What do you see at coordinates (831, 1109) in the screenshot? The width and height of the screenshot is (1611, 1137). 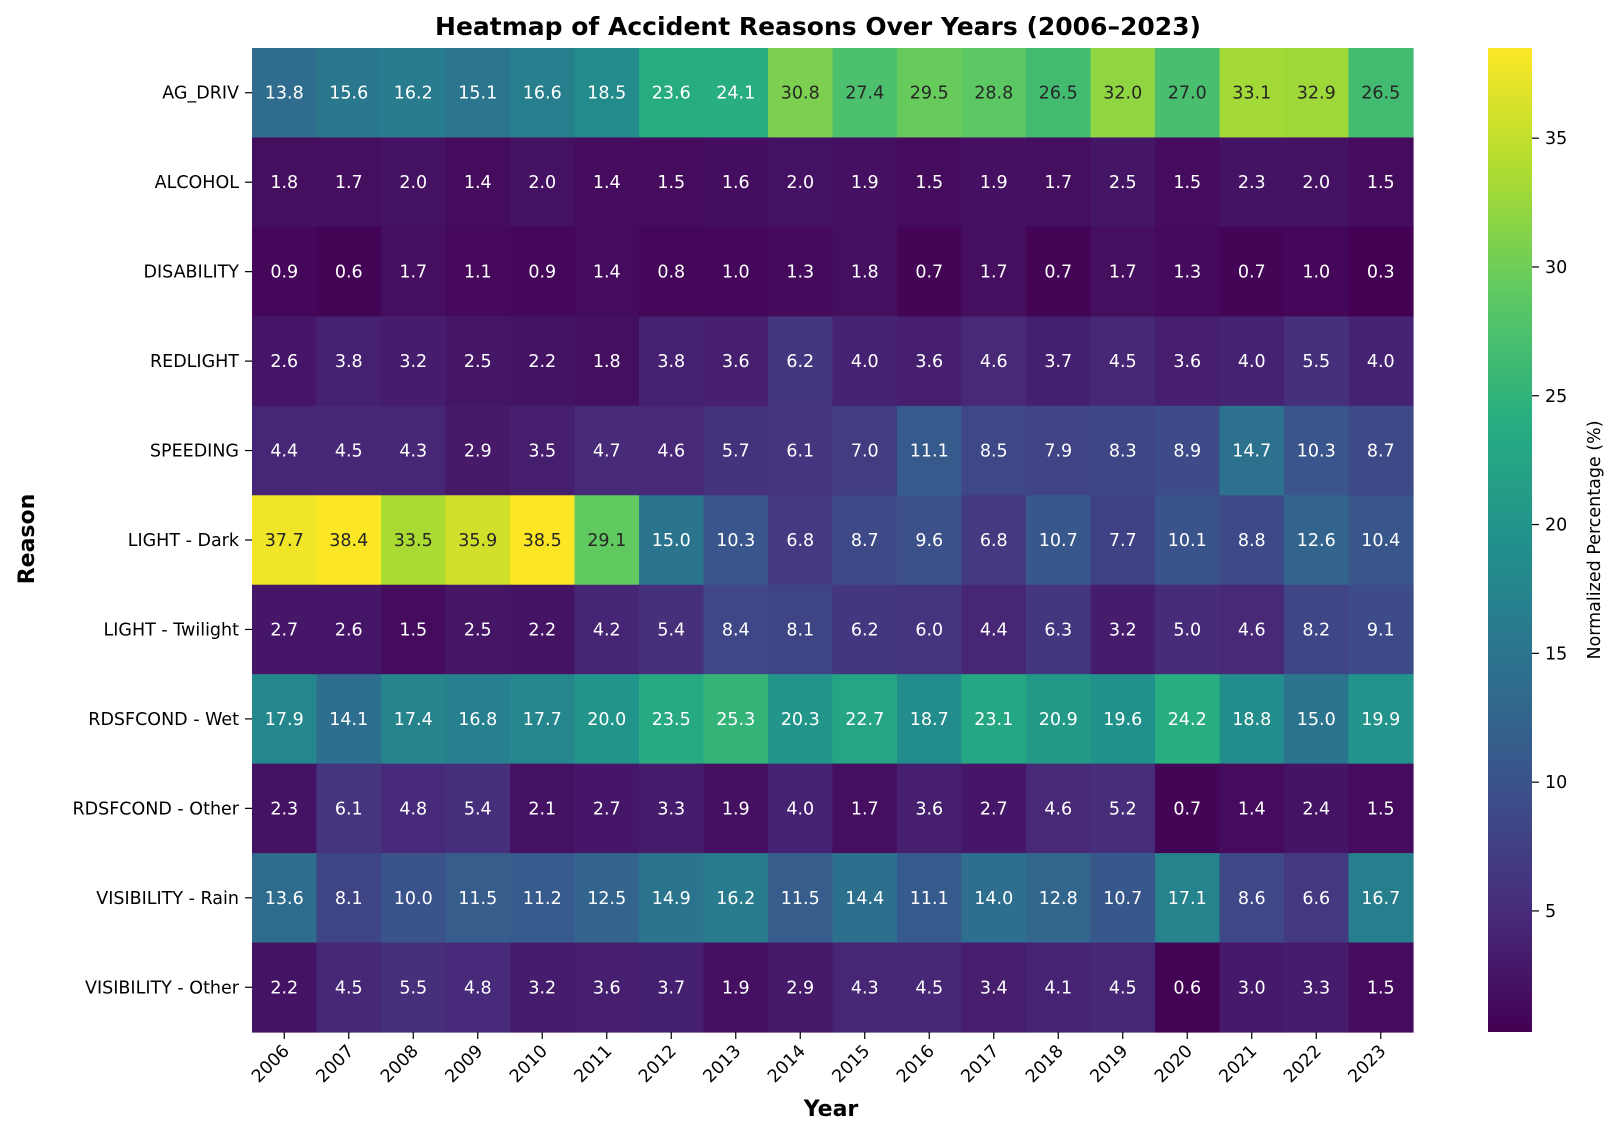 I see `x-axis-title: Year` at bounding box center [831, 1109].